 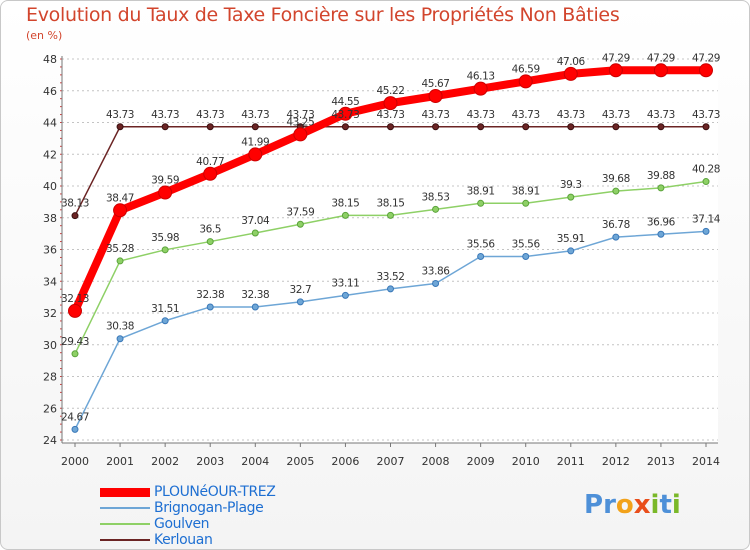 What do you see at coordinates (345, 102) in the screenshot?
I see `data-label: 44.55` at bounding box center [345, 102].